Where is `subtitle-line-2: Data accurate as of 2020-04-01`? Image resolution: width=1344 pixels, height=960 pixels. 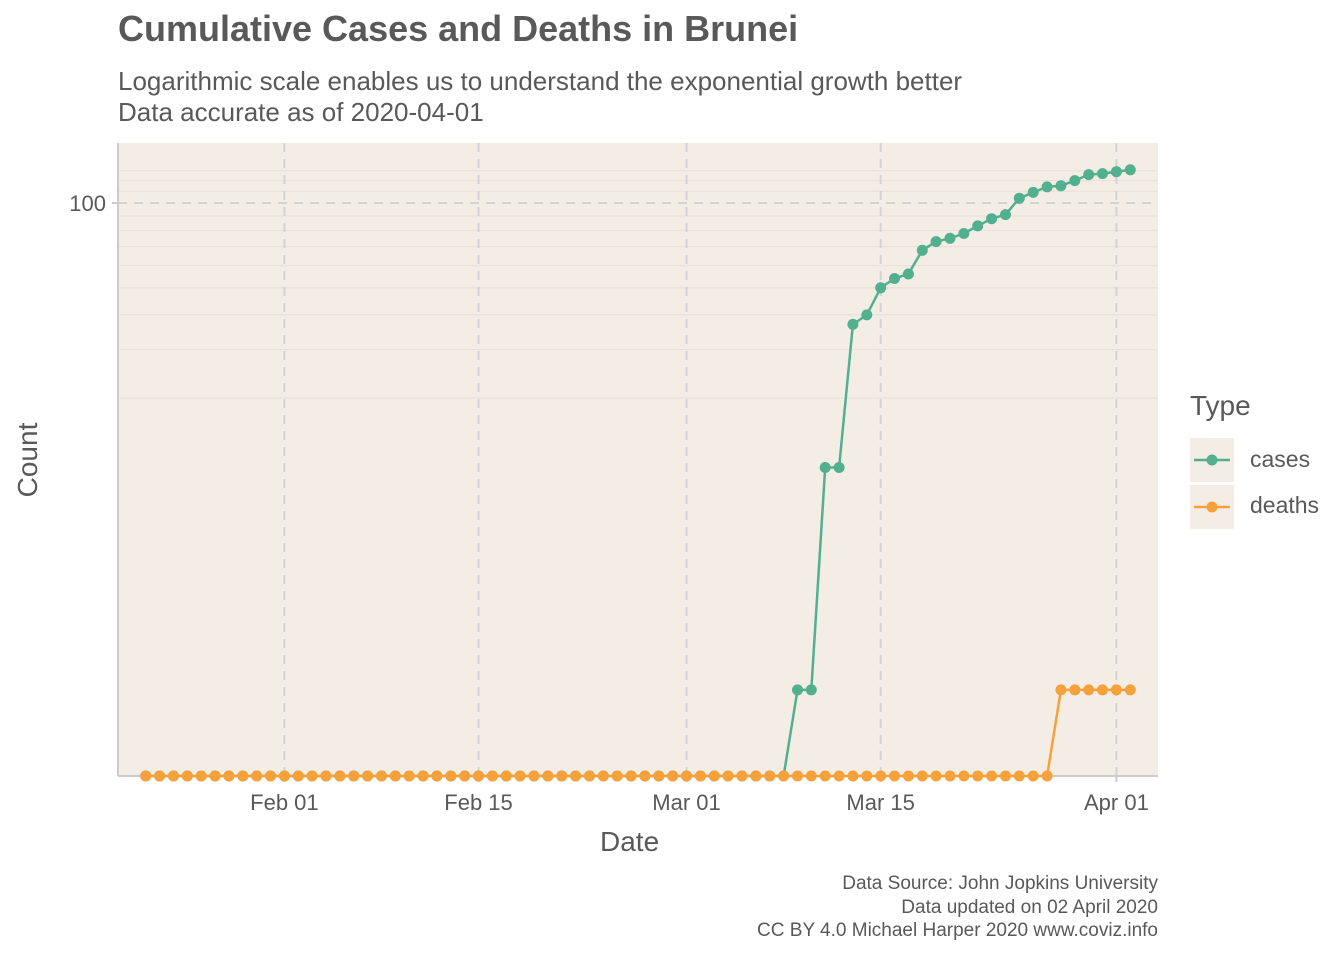
subtitle-line-2: Data accurate as of 2020-04-01 is located at coordinates (301, 112).